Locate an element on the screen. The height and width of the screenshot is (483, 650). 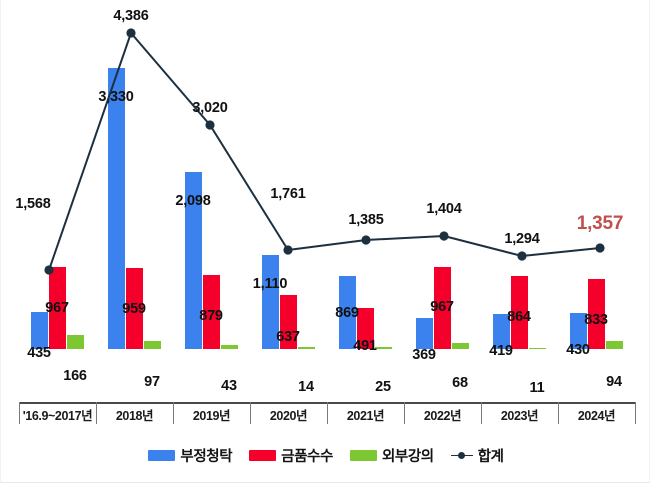
total-value-label: 1,761 is located at coordinates (288, 194).